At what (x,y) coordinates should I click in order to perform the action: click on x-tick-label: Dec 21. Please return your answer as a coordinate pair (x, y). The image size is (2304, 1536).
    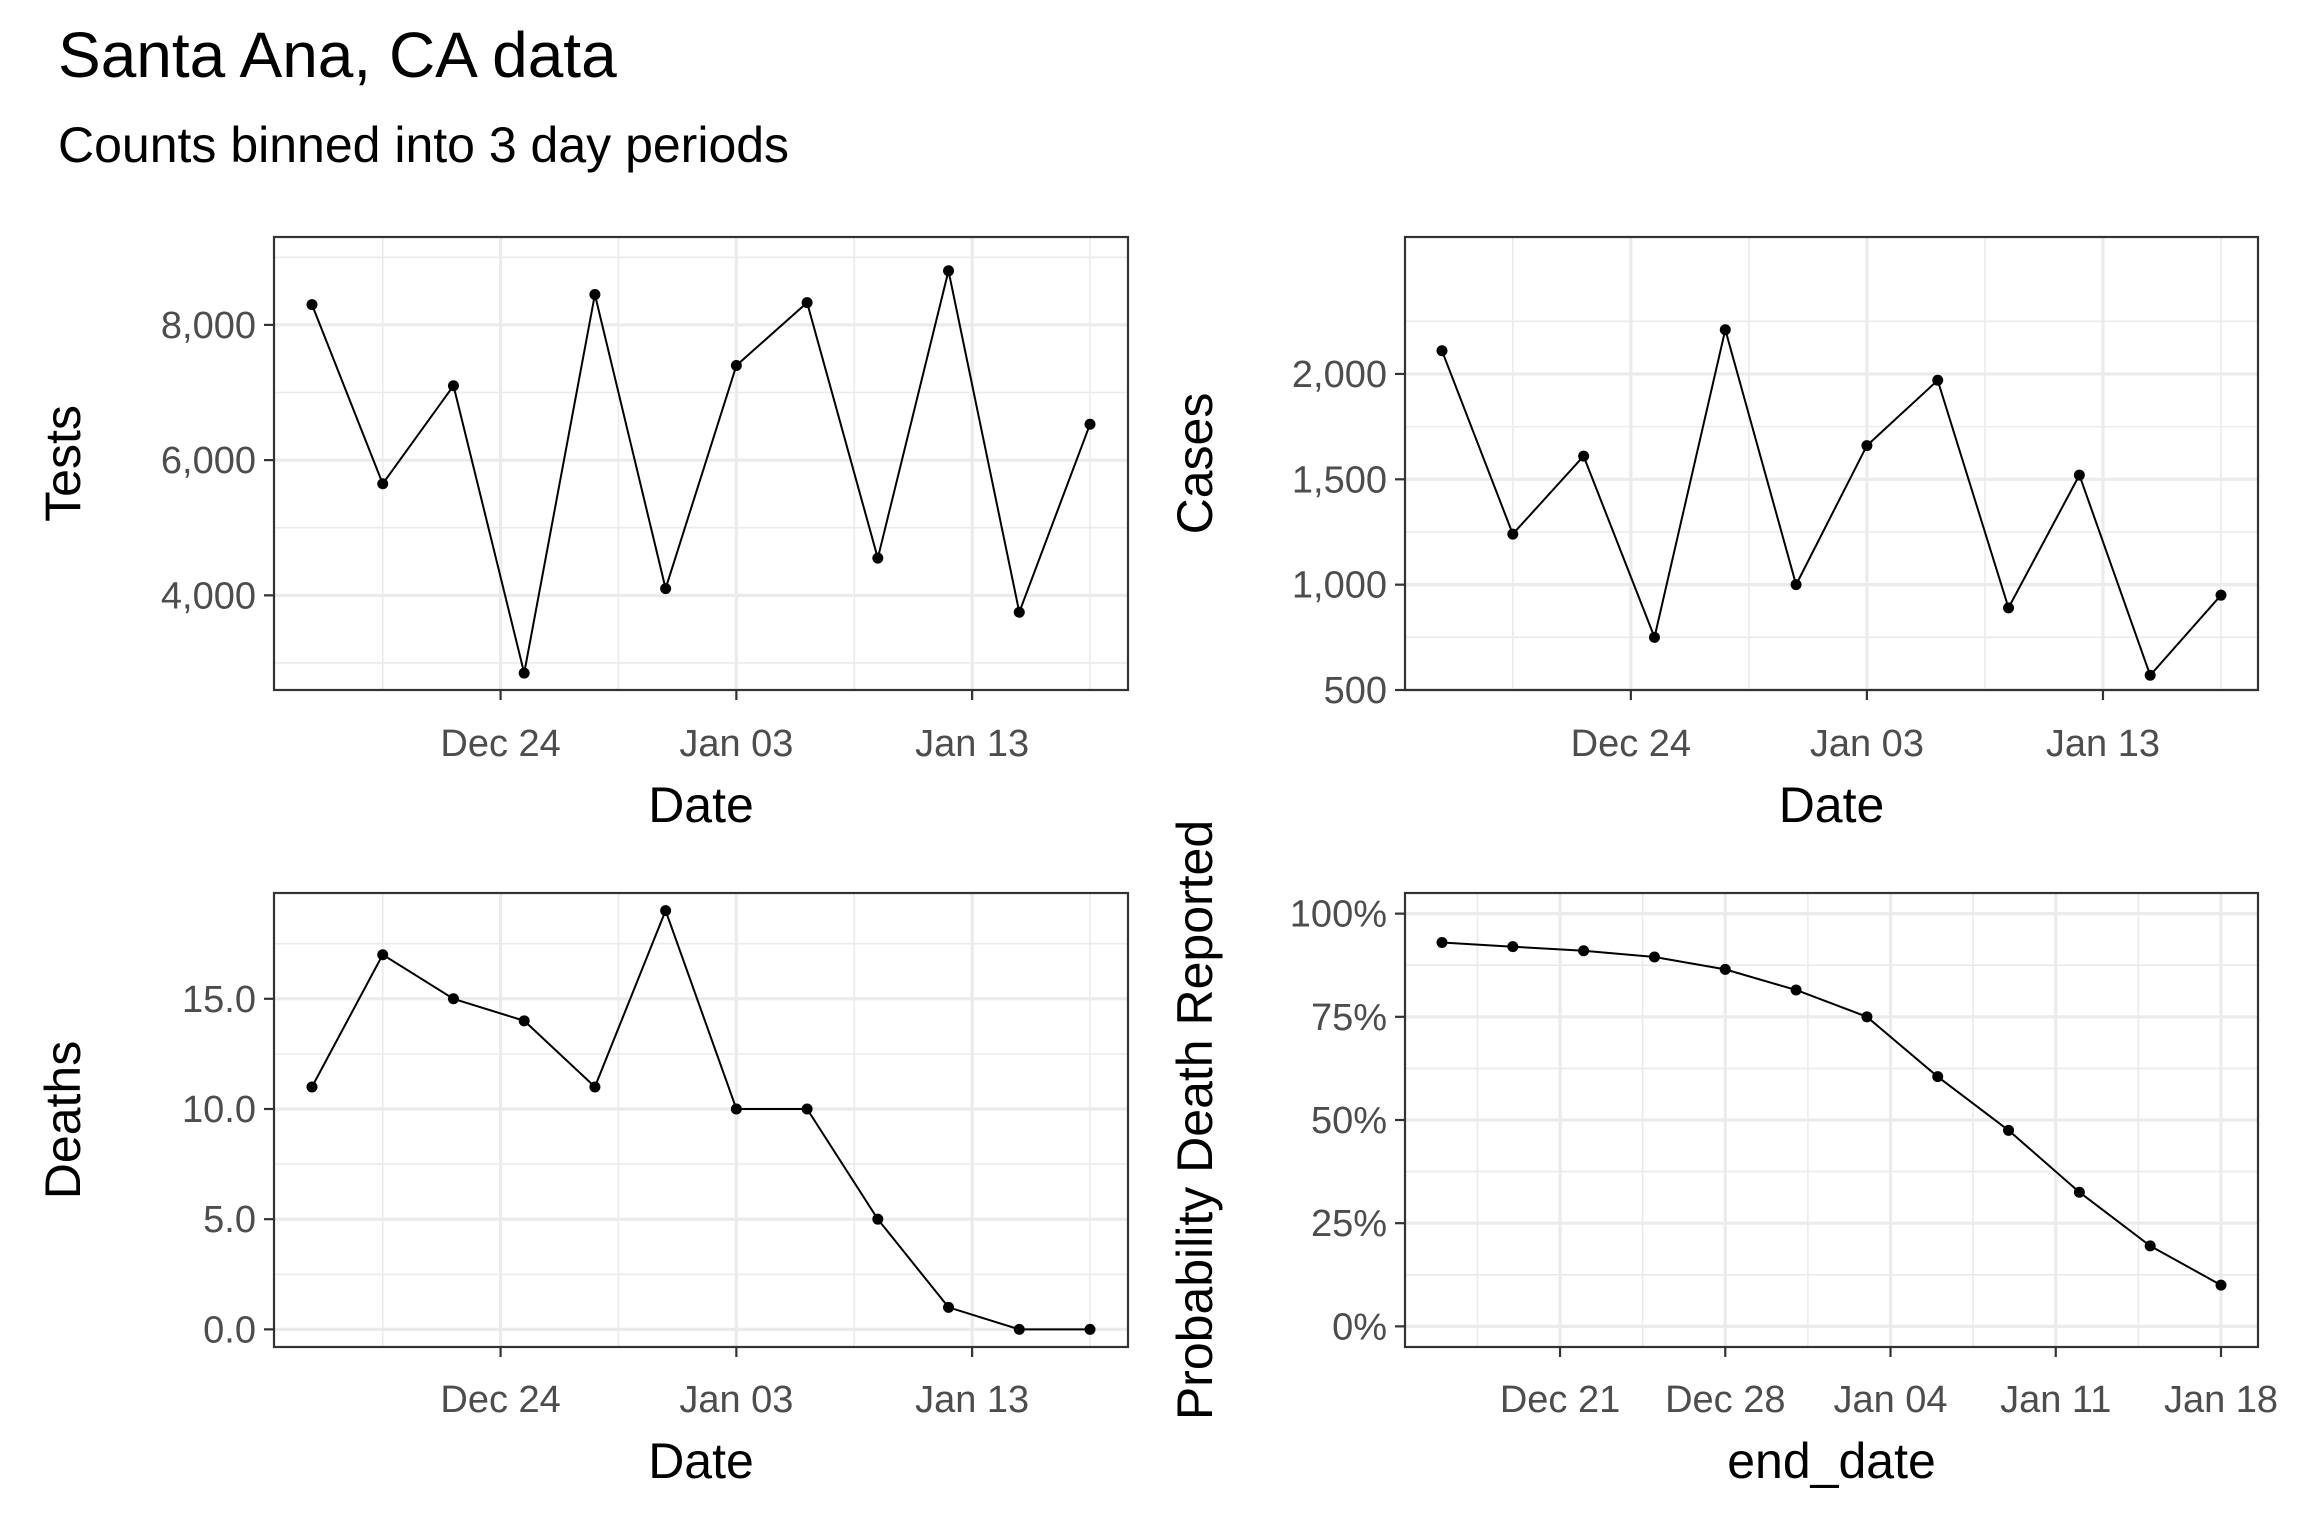
    Looking at the image, I should click on (1560, 1400).